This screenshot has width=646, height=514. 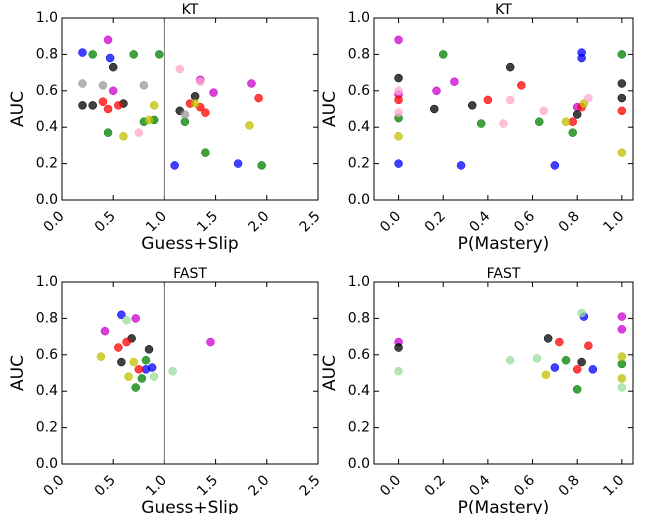 What do you see at coordinates (435, 485) in the screenshot?
I see `x-tick-label: 0.2` at bounding box center [435, 485].